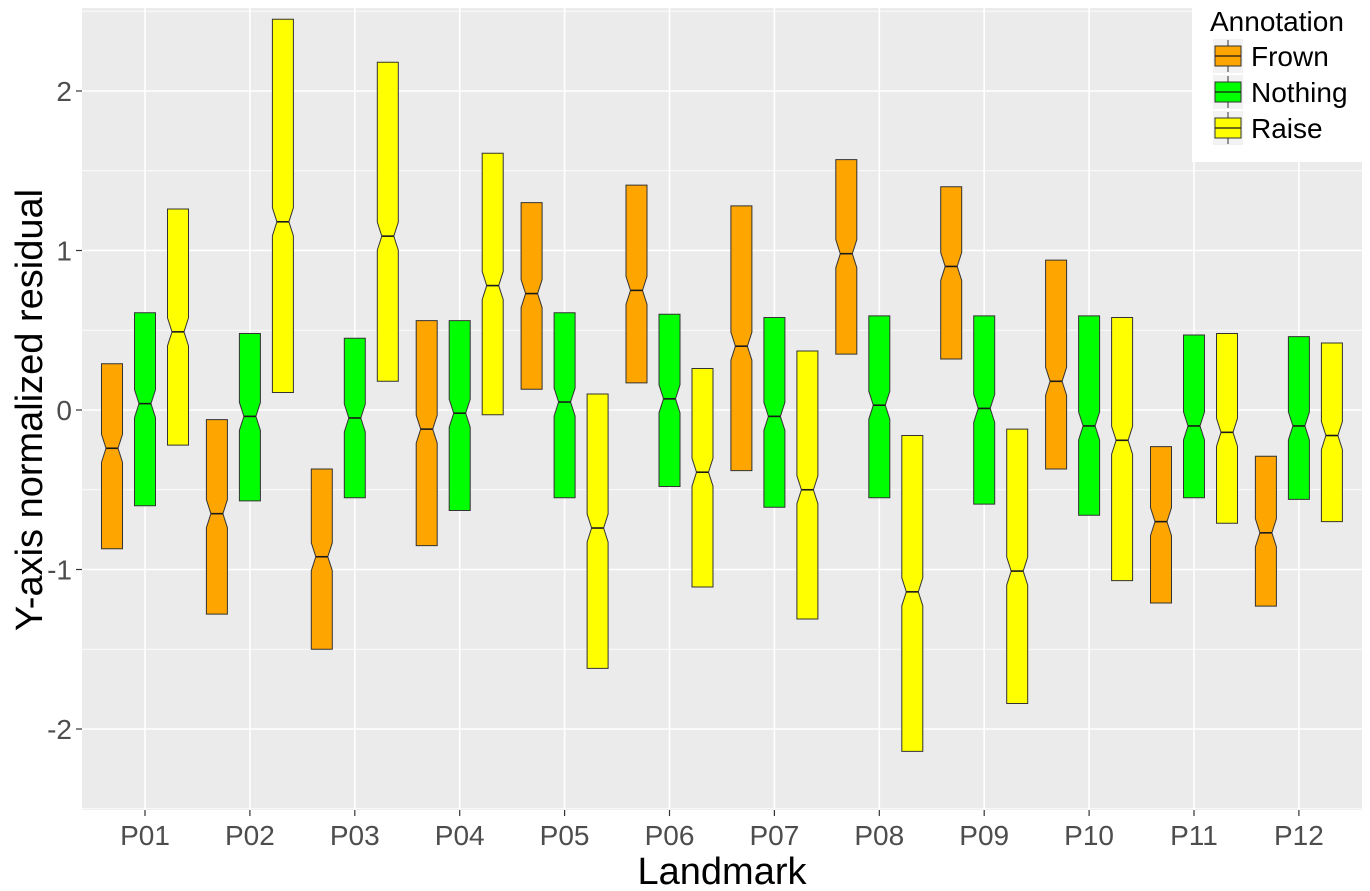 This screenshot has height=891, width=1370. What do you see at coordinates (1089, 415) in the screenshot?
I see `box-nothing-p10` at bounding box center [1089, 415].